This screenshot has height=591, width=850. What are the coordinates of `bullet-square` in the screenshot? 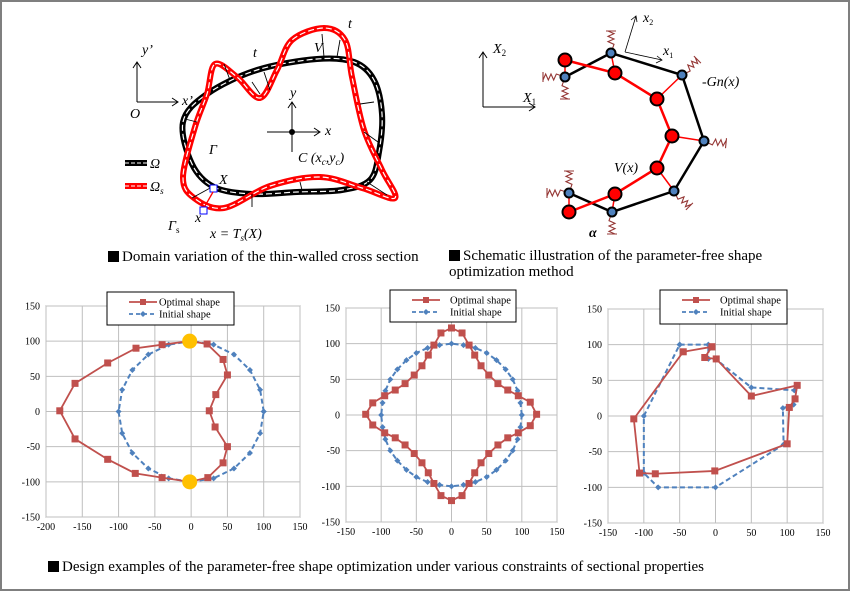 It's located at (113, 256).